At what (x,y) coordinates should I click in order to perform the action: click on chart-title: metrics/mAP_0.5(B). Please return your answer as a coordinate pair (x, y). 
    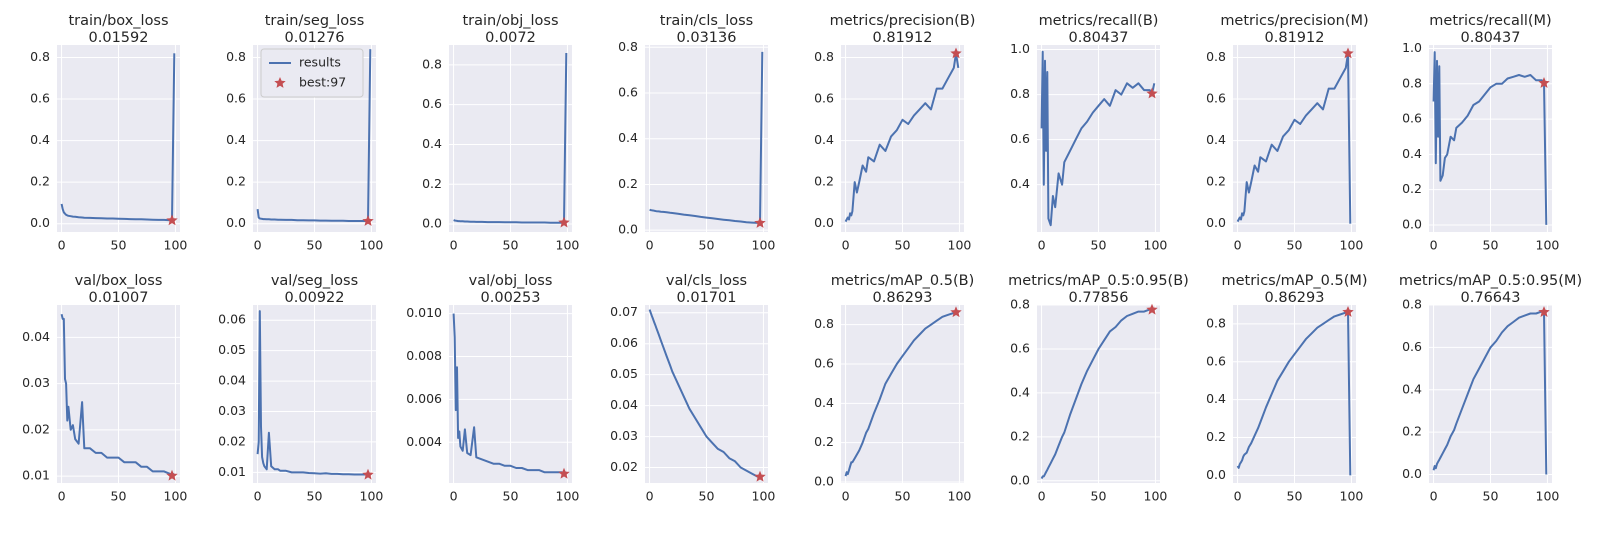
    Looking at the image, I should click on (903, 281).